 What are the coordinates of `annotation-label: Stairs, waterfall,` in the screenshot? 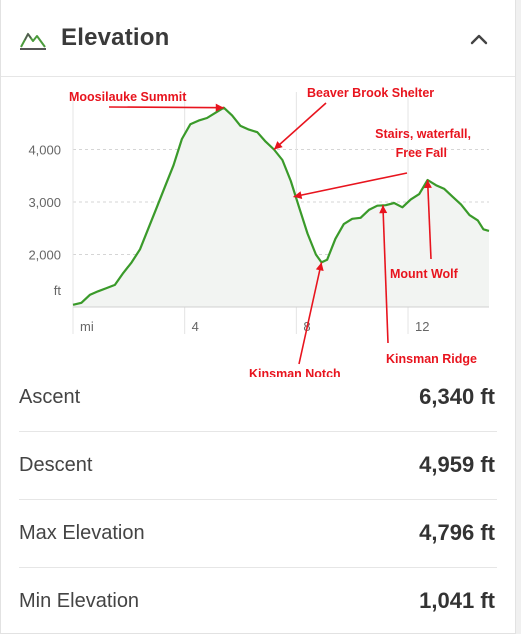 It's located at (423, 134).